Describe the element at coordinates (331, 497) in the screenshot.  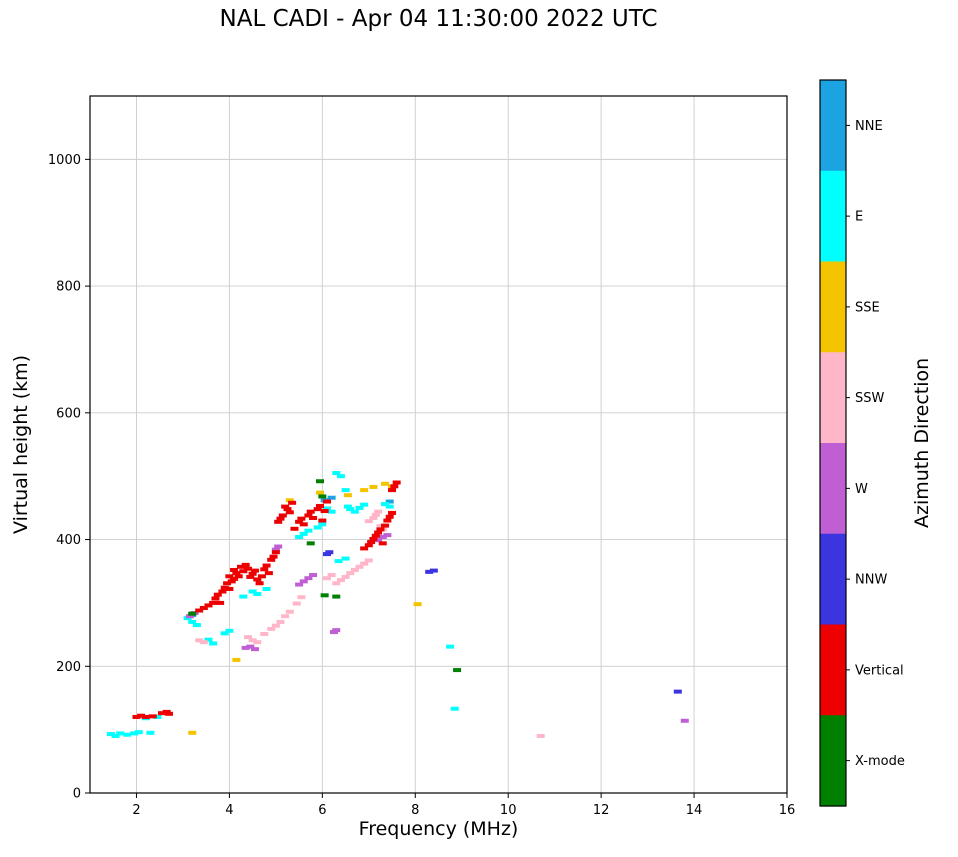
I see `scatter-point-nne` at that location.